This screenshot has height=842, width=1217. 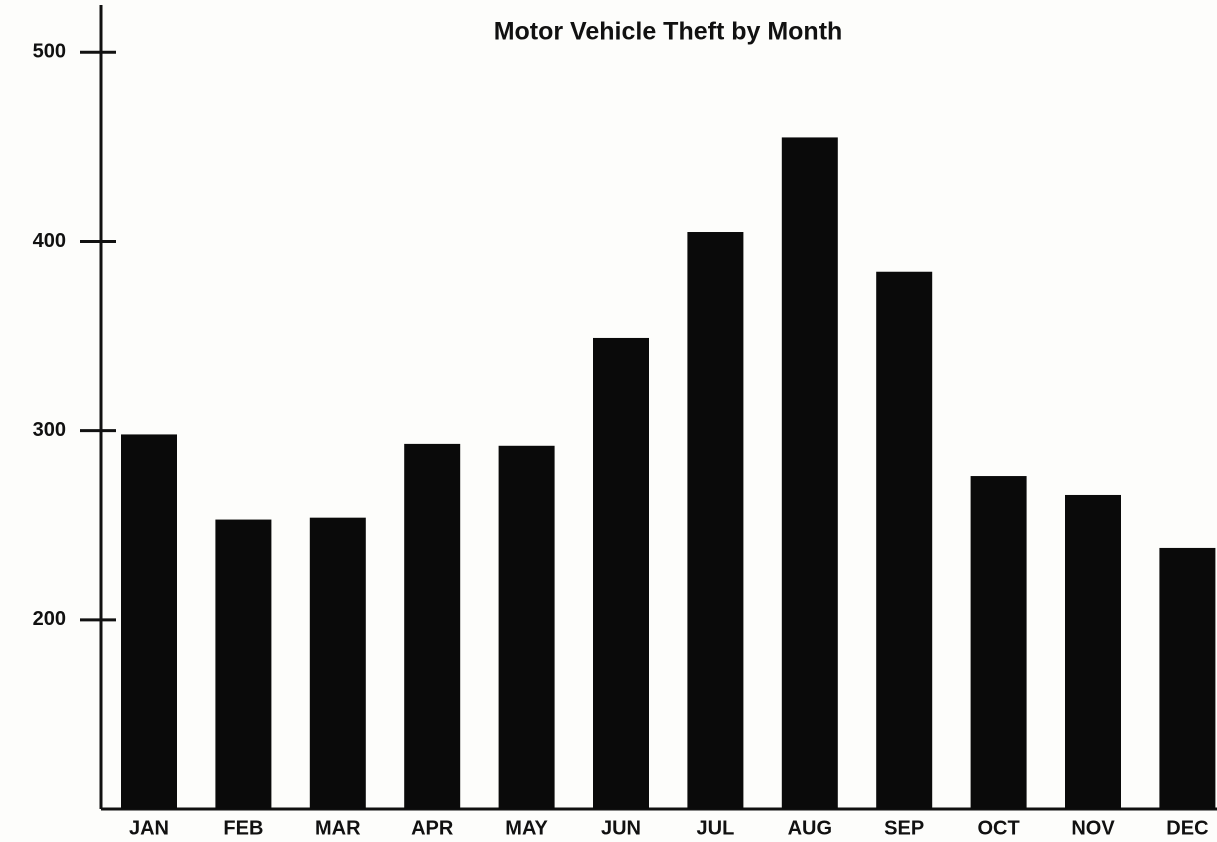 What do you see at coordinates (621, 828) in the screenshot?
I see `x-tick-label: JUN` at bounding box center [621, 828].